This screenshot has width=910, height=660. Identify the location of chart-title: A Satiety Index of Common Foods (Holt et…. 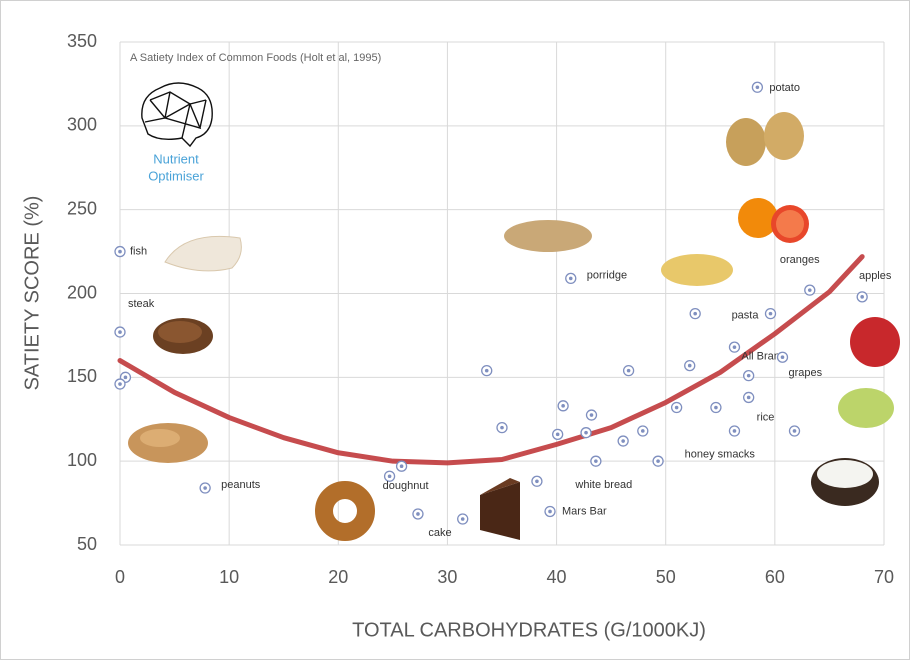
(255, 58).